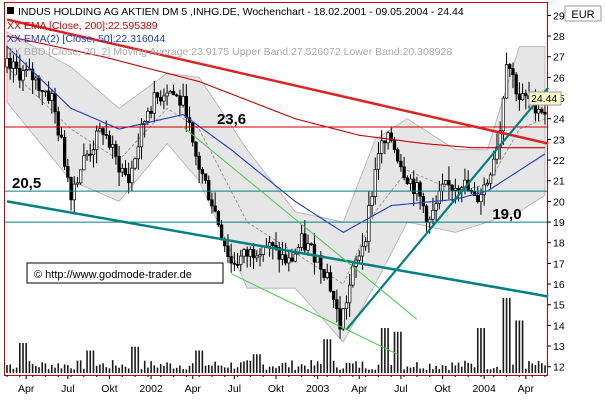  Describe the element at coordinates (231, 119) in the screenshot. I see `level-label: 23,6` at that location.